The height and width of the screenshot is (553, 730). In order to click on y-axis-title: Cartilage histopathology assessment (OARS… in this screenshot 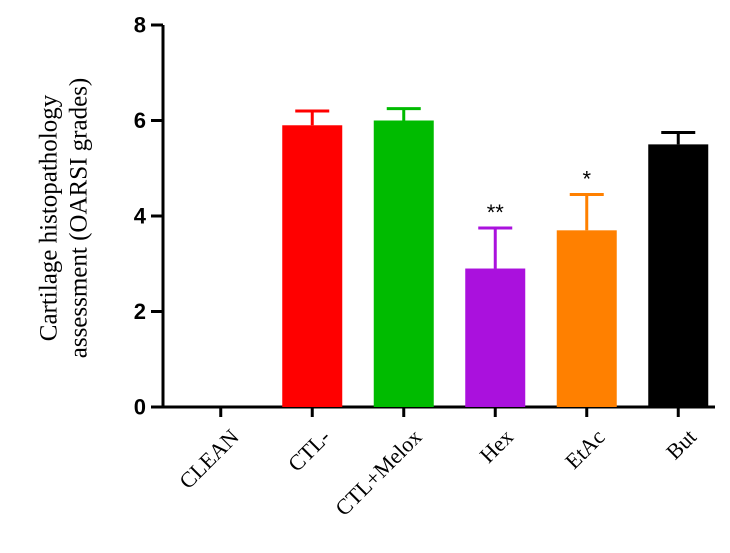, I will do `click(64, 218)`.